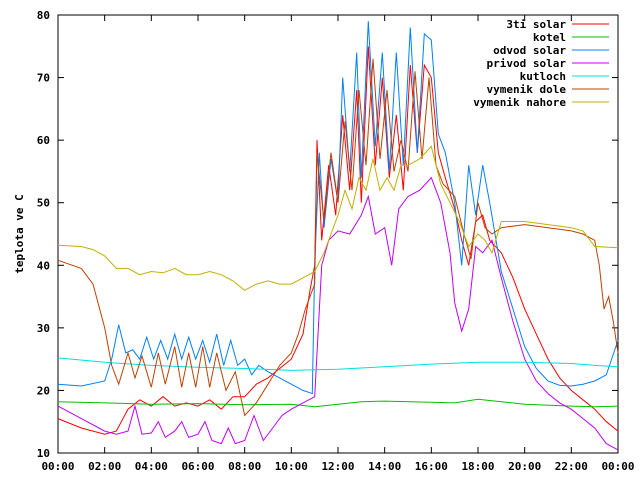  Describe the element at coordinates (571, 466) in the screenshot. I see `x-tick-label: 22:00` at that location.